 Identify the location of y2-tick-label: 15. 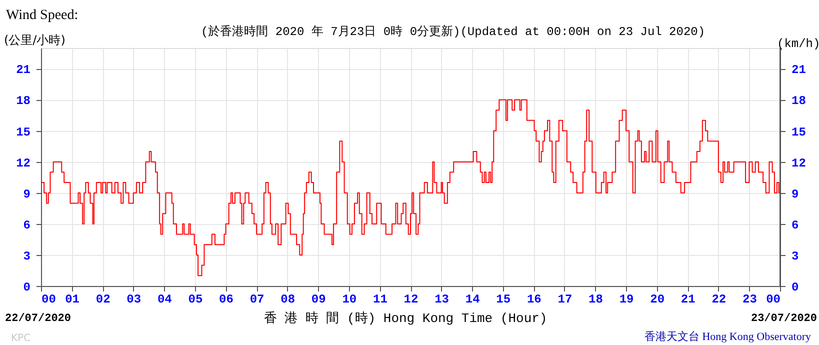
(799, 132).